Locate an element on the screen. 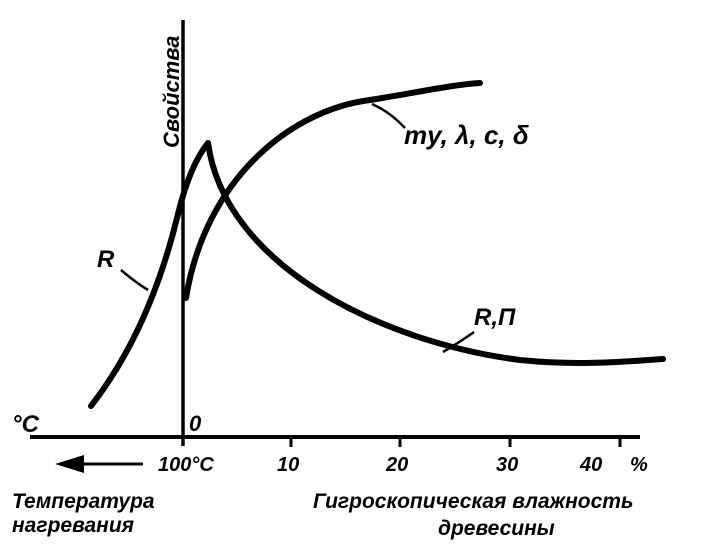  x-tick-label: 20 is located at coordinates (396, 465).